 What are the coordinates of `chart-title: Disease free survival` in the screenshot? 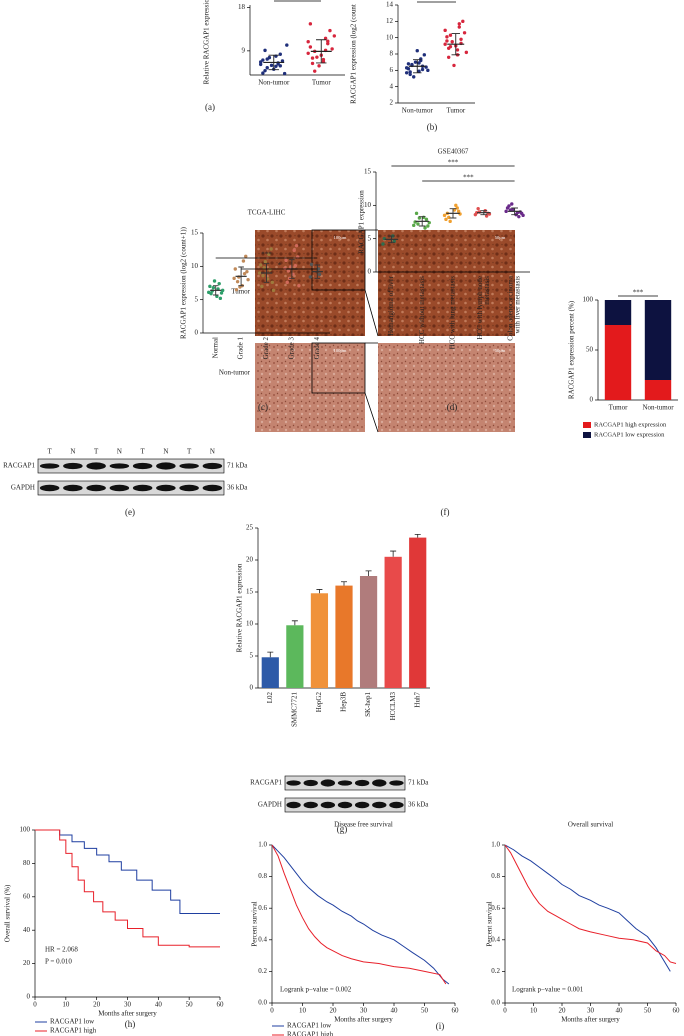 It's located at (363, 825).